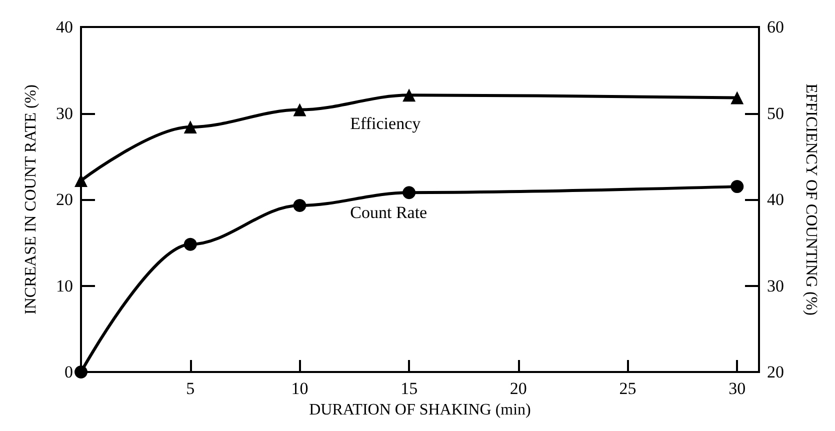  I want to click on y2-tick-label: 40, so click(775, 199).